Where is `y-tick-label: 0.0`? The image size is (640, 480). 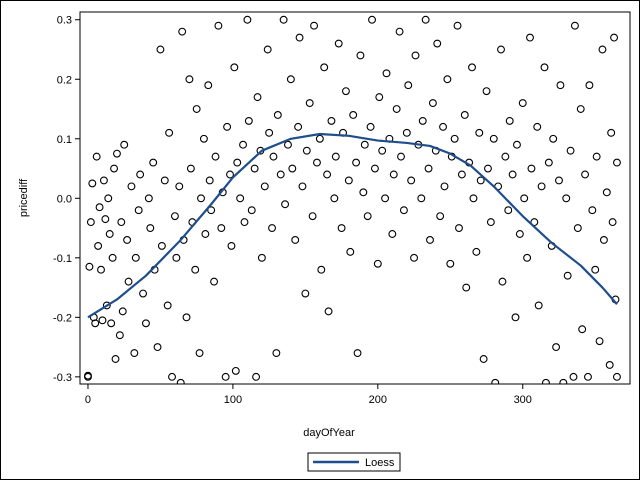
y-tick-label: 0.0 is located at coordinates (64, 199).